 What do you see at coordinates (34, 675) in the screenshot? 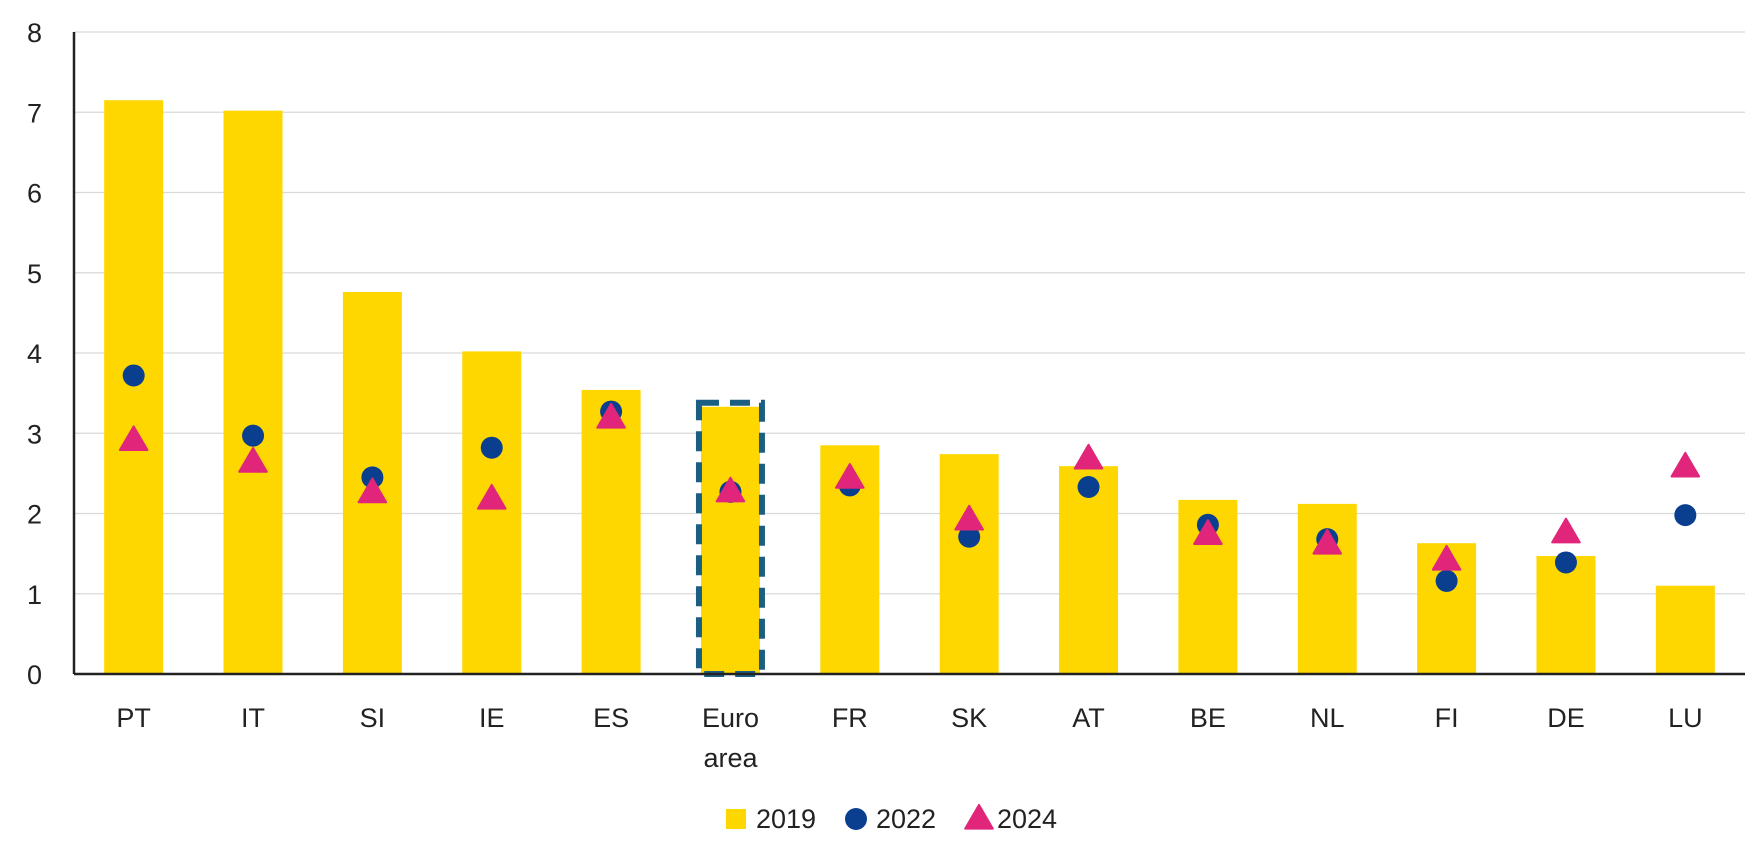
I see `y-tick-label: 0` at bounding box center [34, 675].